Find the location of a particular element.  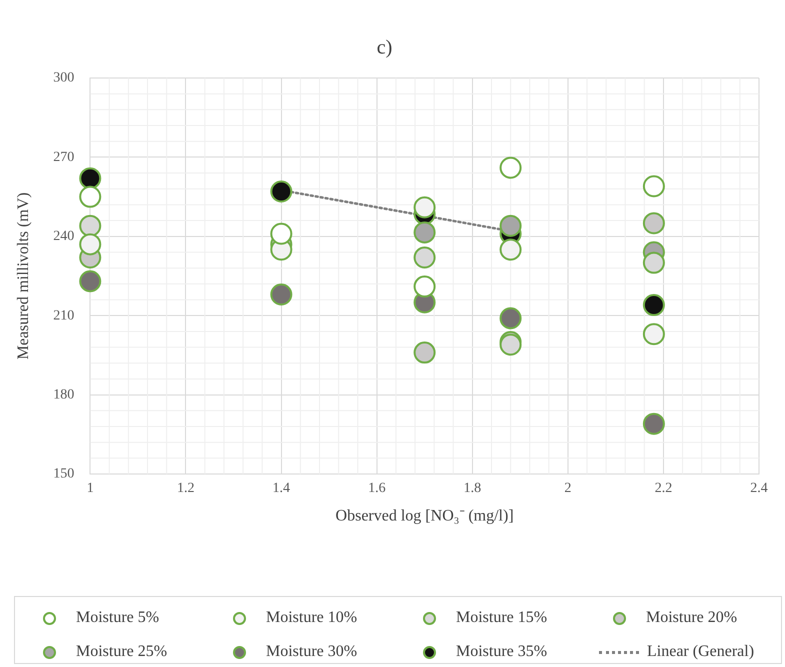

x-axis-title: Observed log [NO₃⁻ (mg/l)] is located at coordinates (425, 516).